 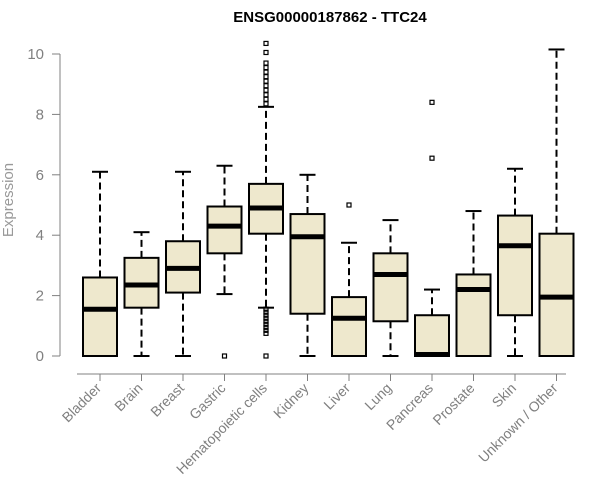 What do you see at coordinates (35, 54) in the screenshot?
I see `y-tick-label: 10` at bounding box center [35, 54].